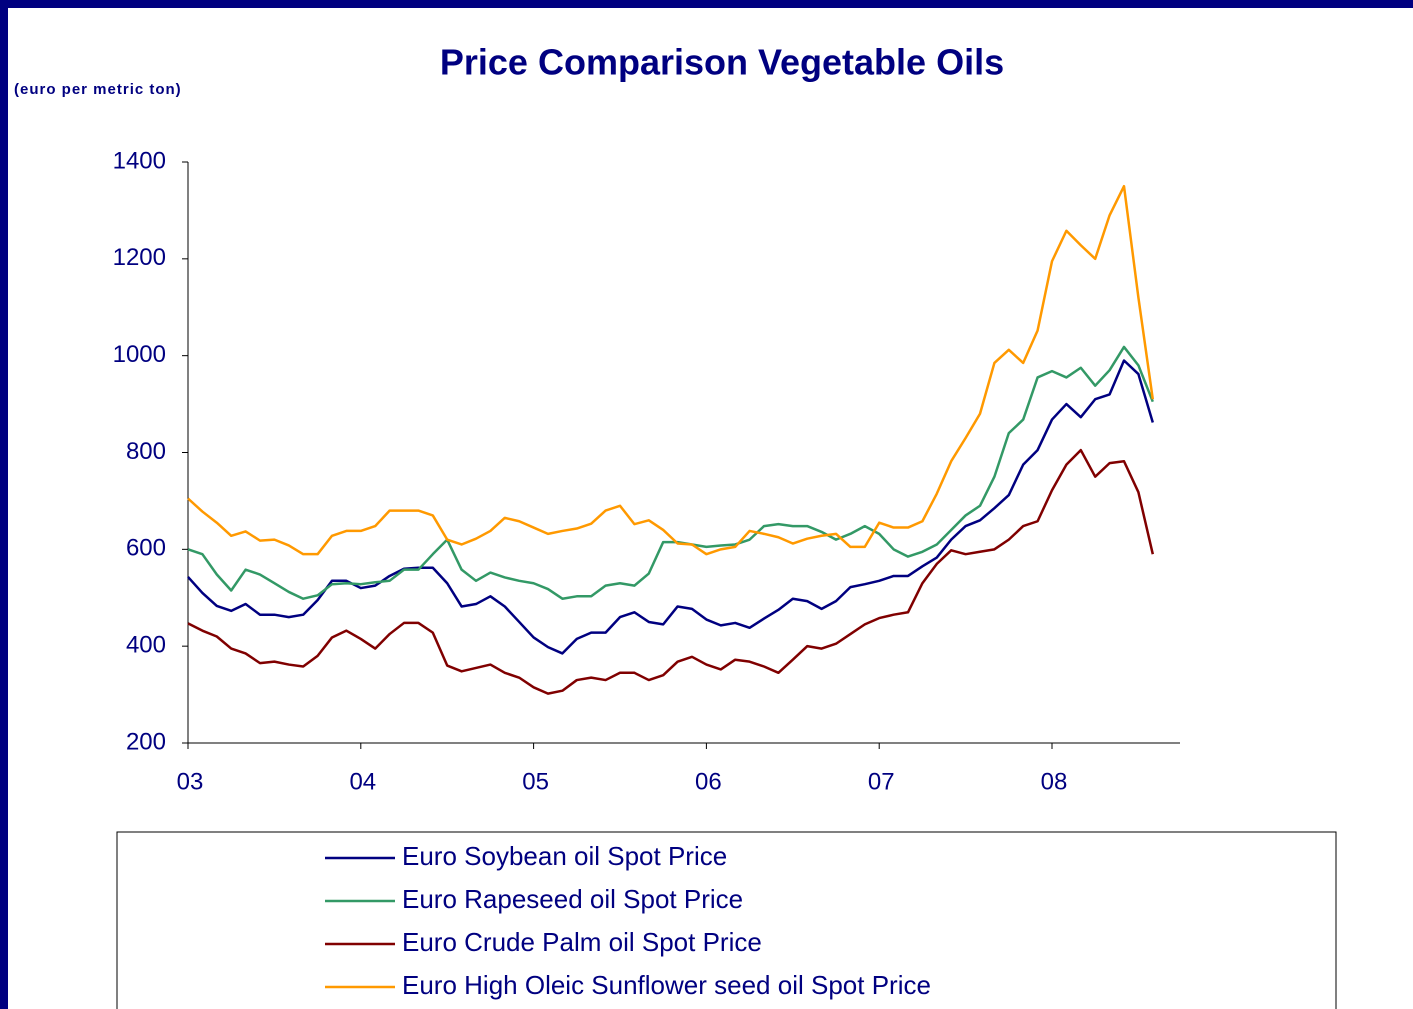 This screenshot has height=1009, width=1413. Describe the element at coordinates (881, 781) in the screenshot. I see `x-tick-label: 07` at that location.